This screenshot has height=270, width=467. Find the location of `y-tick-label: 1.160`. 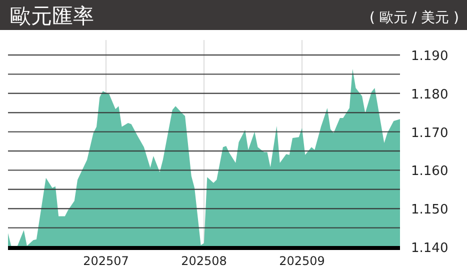

y-tick-label: 1.160 is located at coordinates (429, 172).